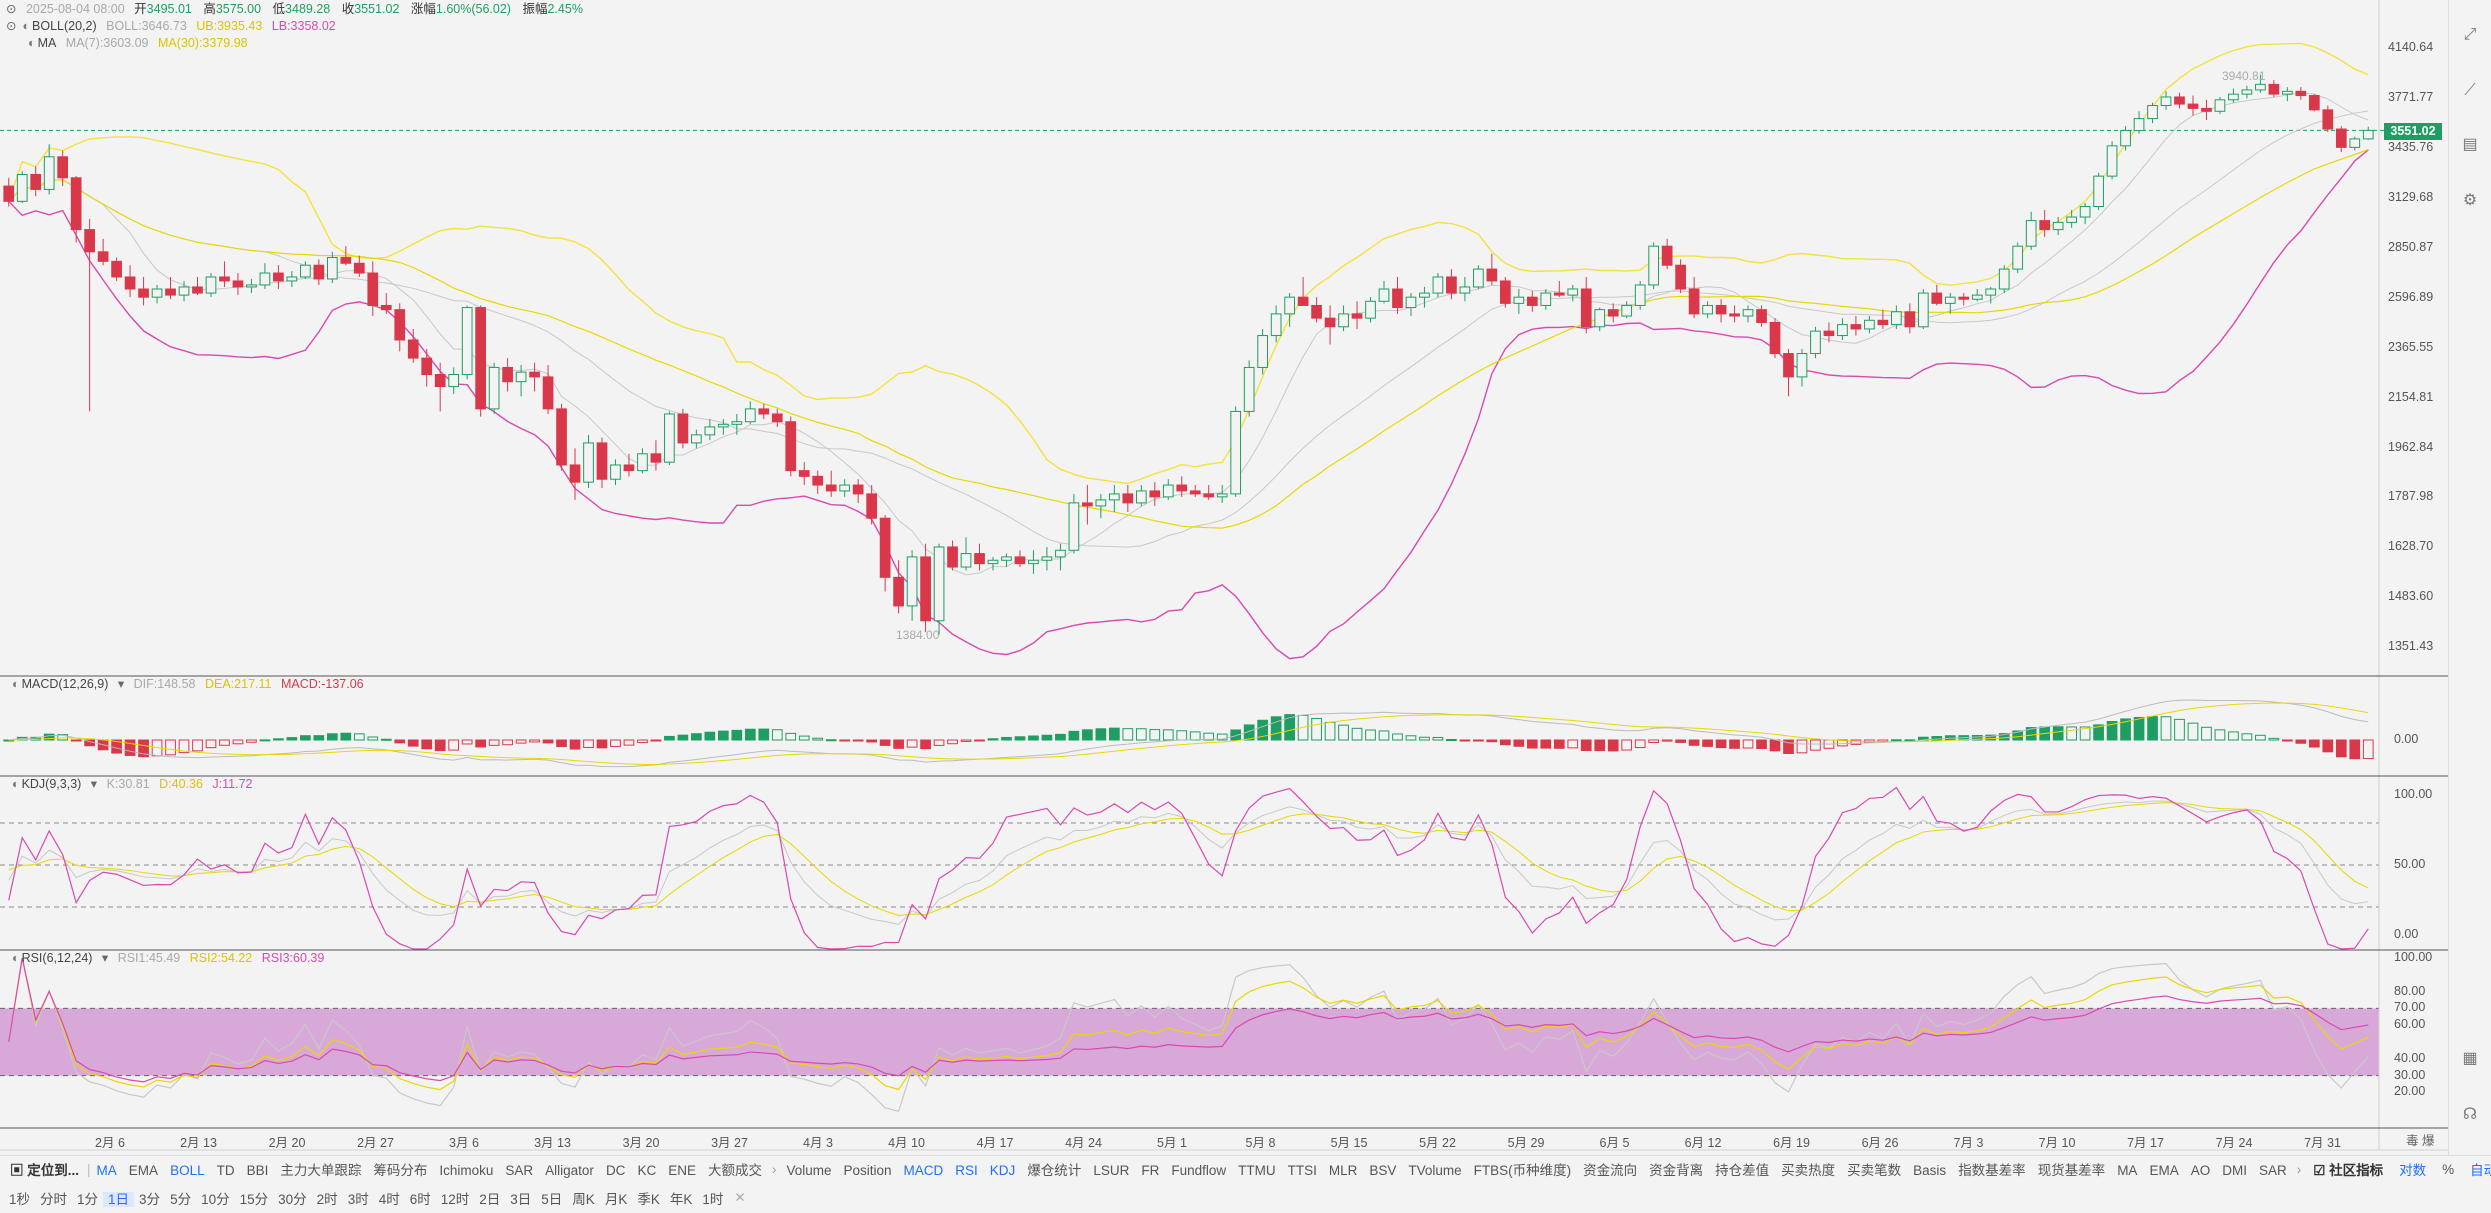  What do you see at coordinates (2470, 1114) in the screenshot?
I see `headset-icon: ☊` at bounding box center [2470, 1114].